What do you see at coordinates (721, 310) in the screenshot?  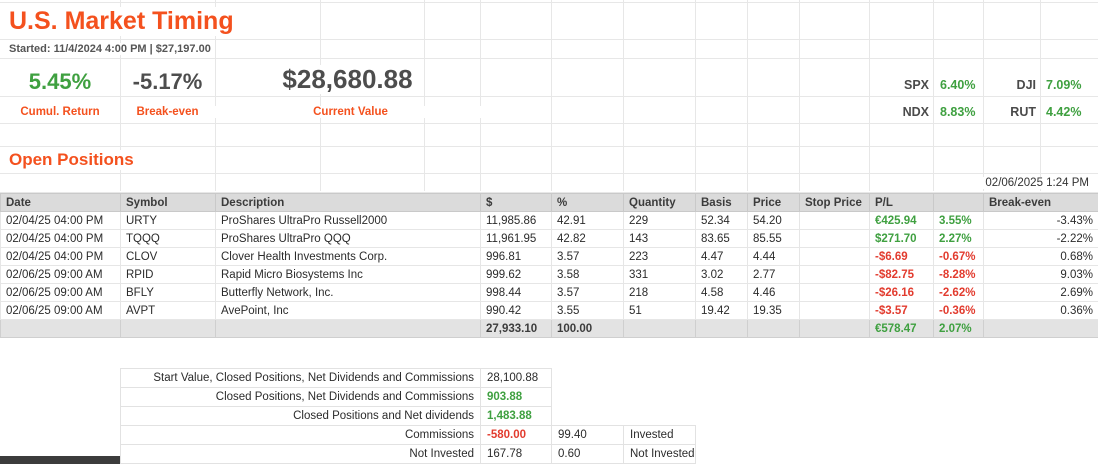 I see `cell-basis: 19.42` at bounding box center [721, 310].